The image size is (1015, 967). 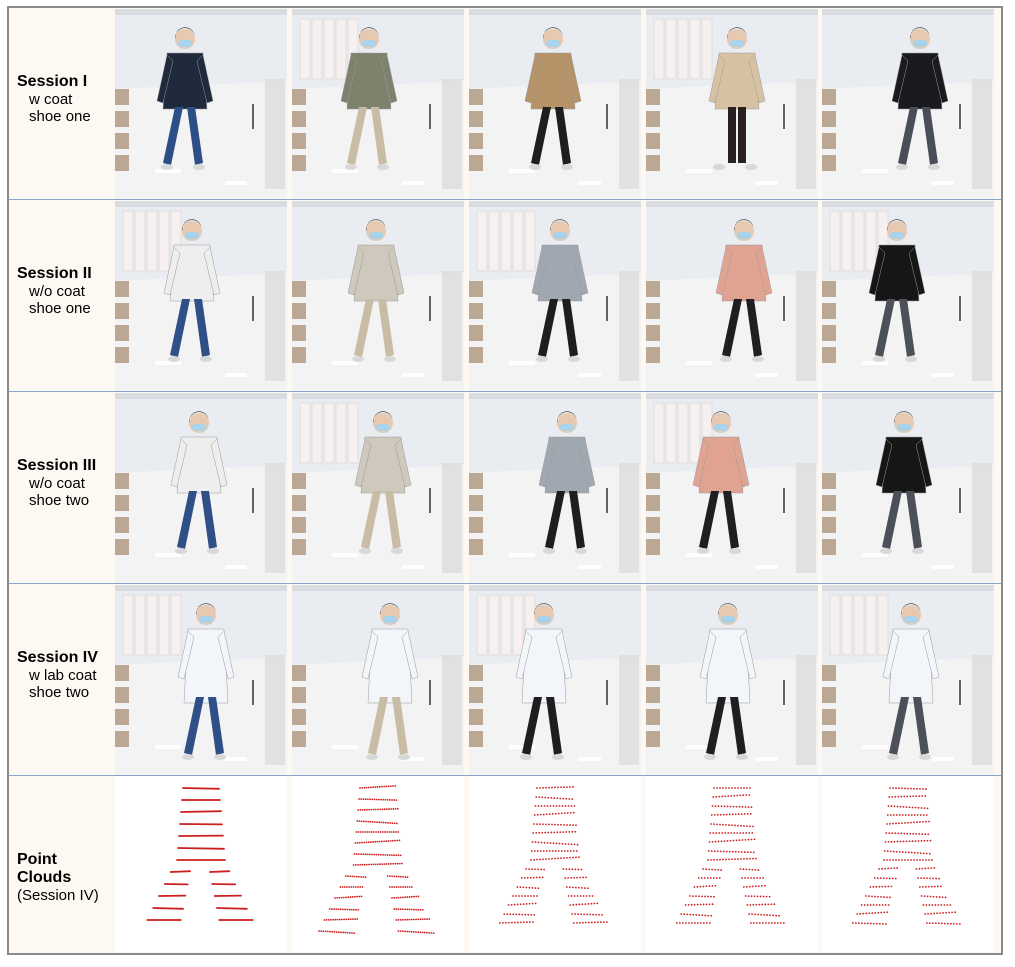 I want to click on row-title: Session IV, so click(x=57, y=657).